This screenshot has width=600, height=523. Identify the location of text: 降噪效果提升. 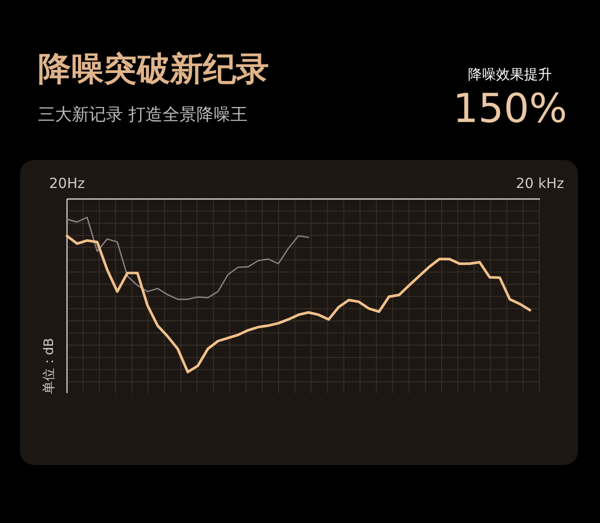
(510, 75).